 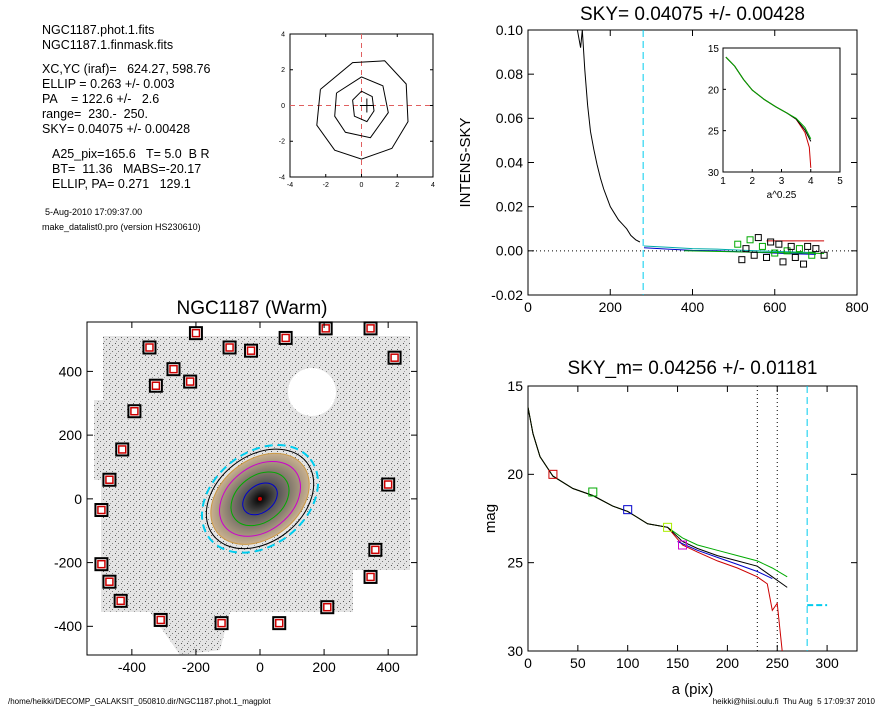 What do you see at coordinates (752, 181) in the screenshot?
I see `inset-x-tick-label: 2` at bounding box center [752, 181].